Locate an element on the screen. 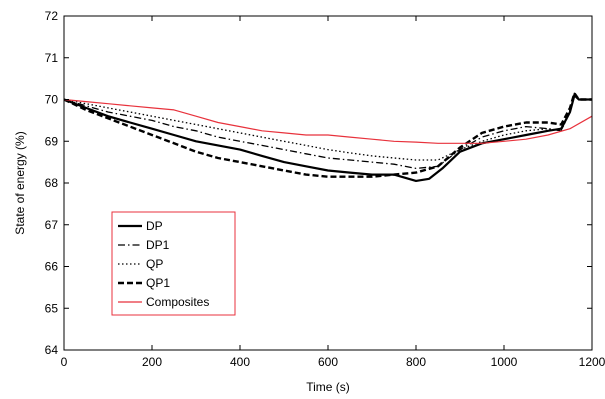  x-tick-label: 400 is located at coordinates (240, 362).